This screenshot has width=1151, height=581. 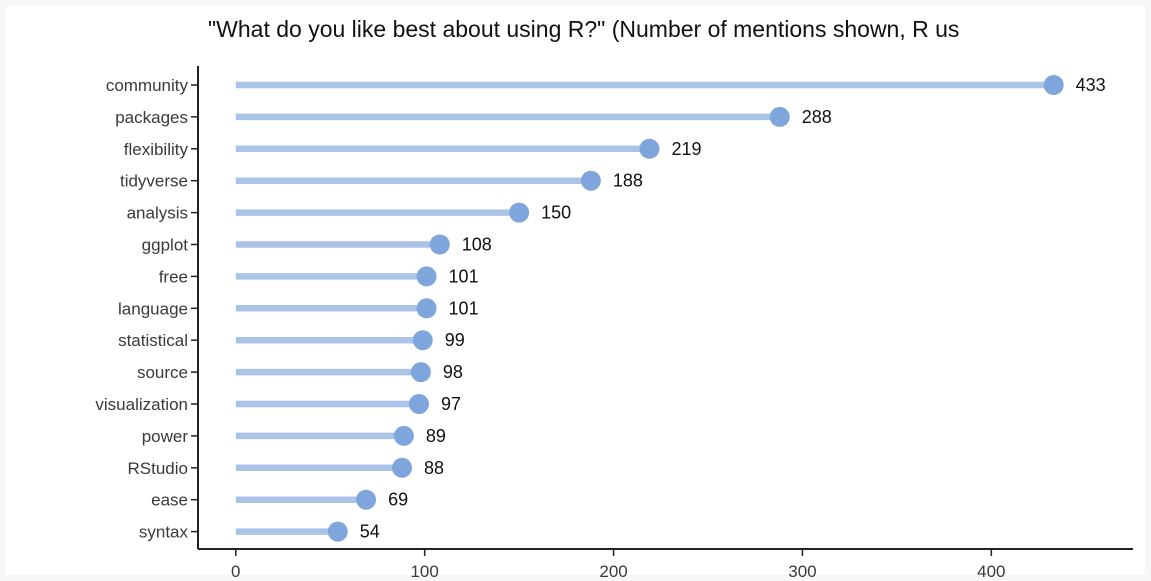 I want to click on value-label-ease: 69, so click(x=398, y=500).